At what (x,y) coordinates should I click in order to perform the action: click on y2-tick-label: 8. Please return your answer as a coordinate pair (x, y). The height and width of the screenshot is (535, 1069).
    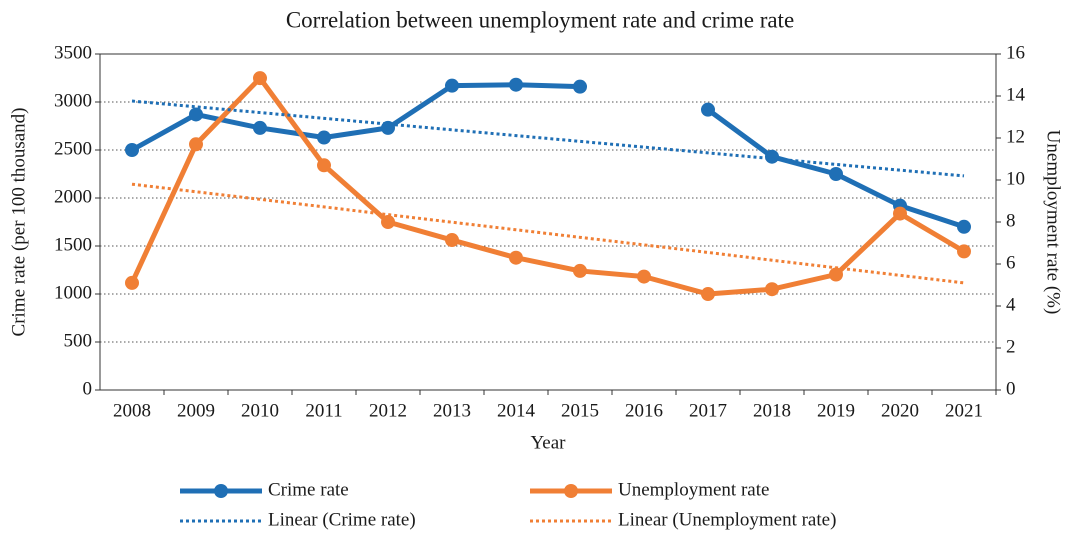
    Looking at the image, I should click on (1011, 220).